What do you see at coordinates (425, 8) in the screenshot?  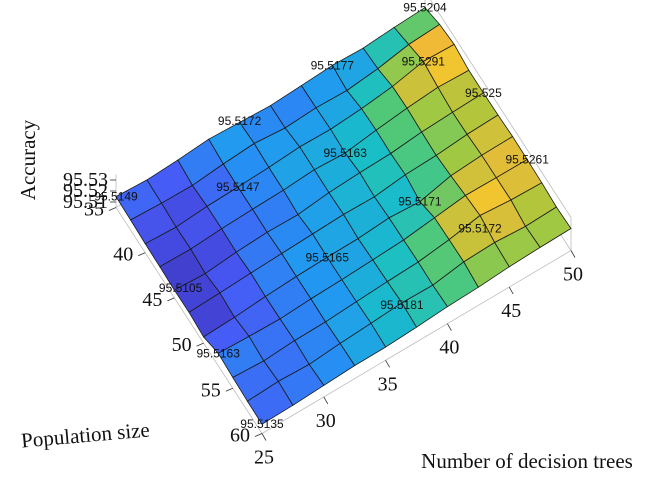 I see `data-label: 95.5204` at bounding box center [425, 8].